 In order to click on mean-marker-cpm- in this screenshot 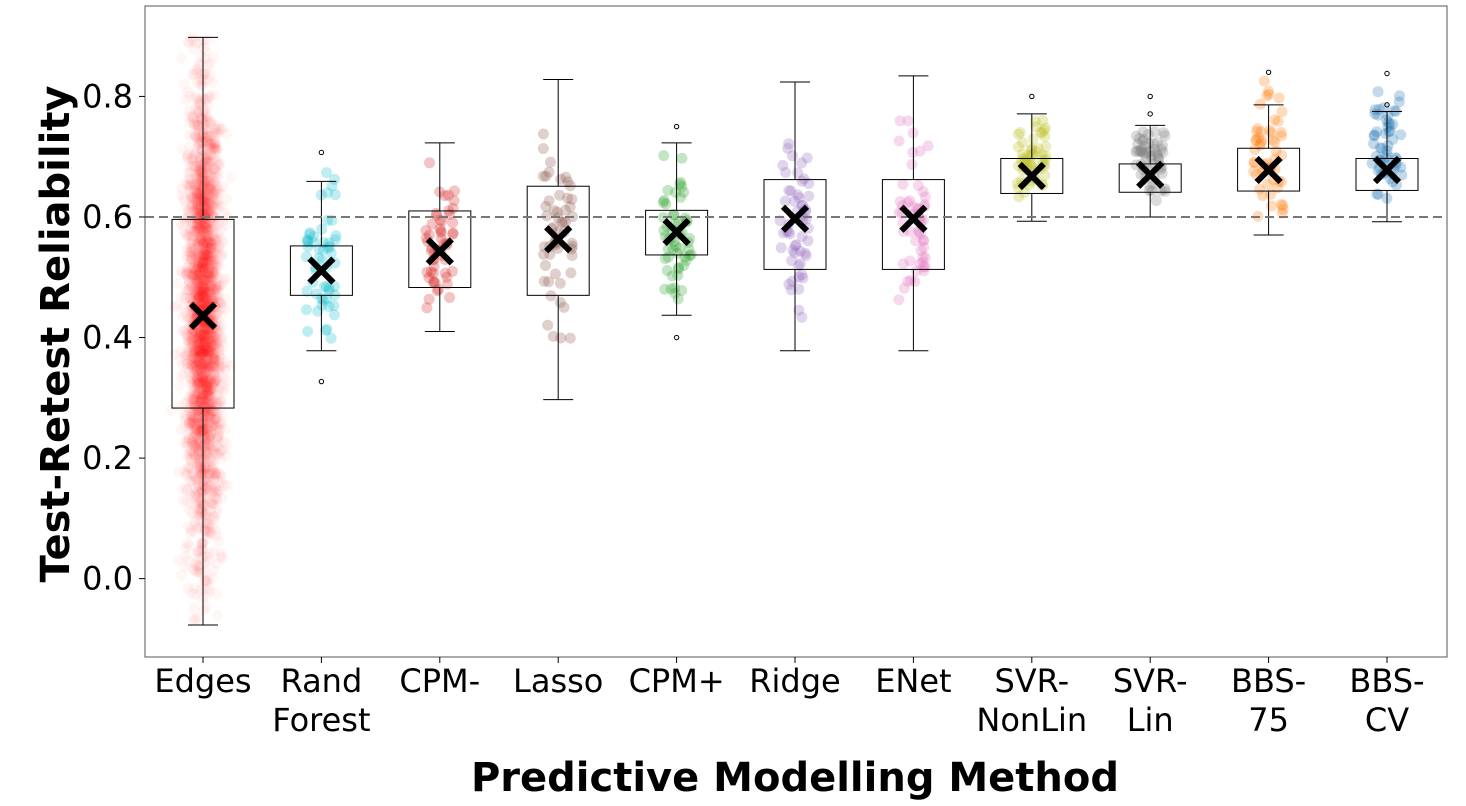, I will do `click(439, 251)`.